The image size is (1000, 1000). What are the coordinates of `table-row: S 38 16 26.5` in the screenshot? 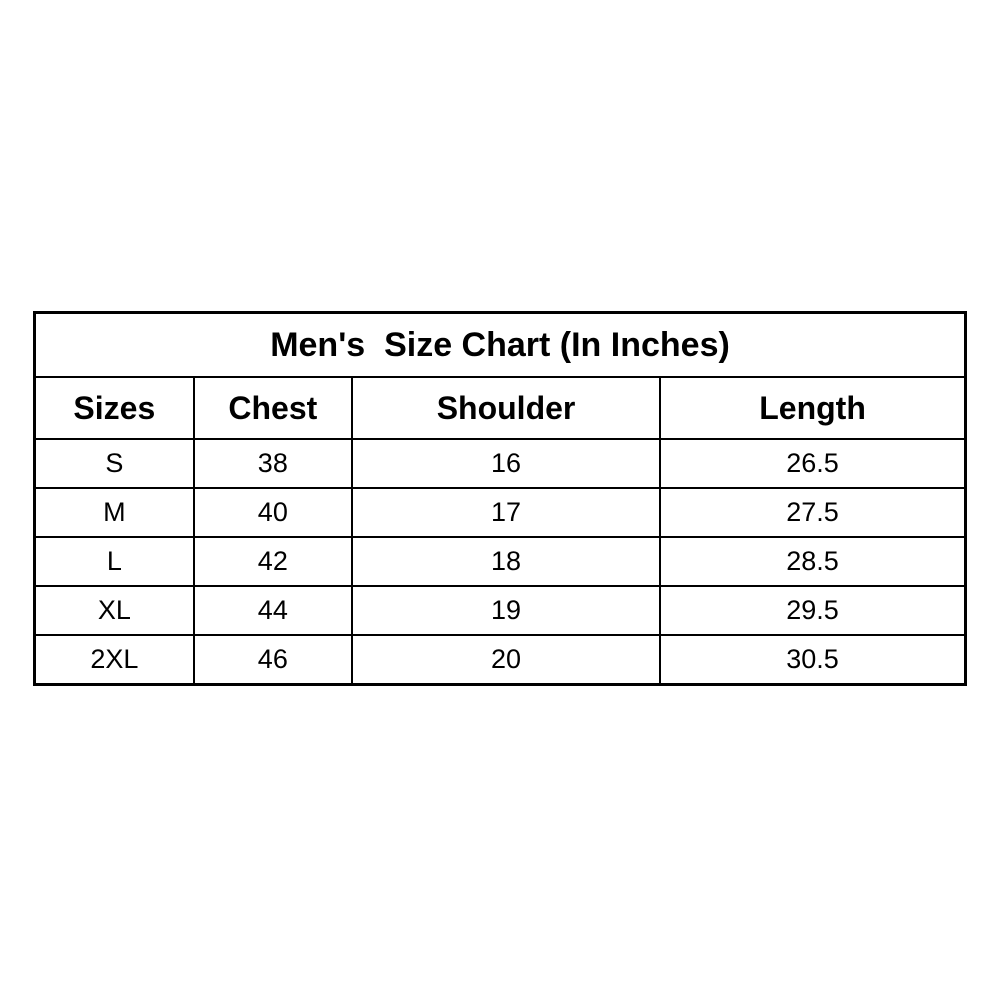 It's located at (500, 463).